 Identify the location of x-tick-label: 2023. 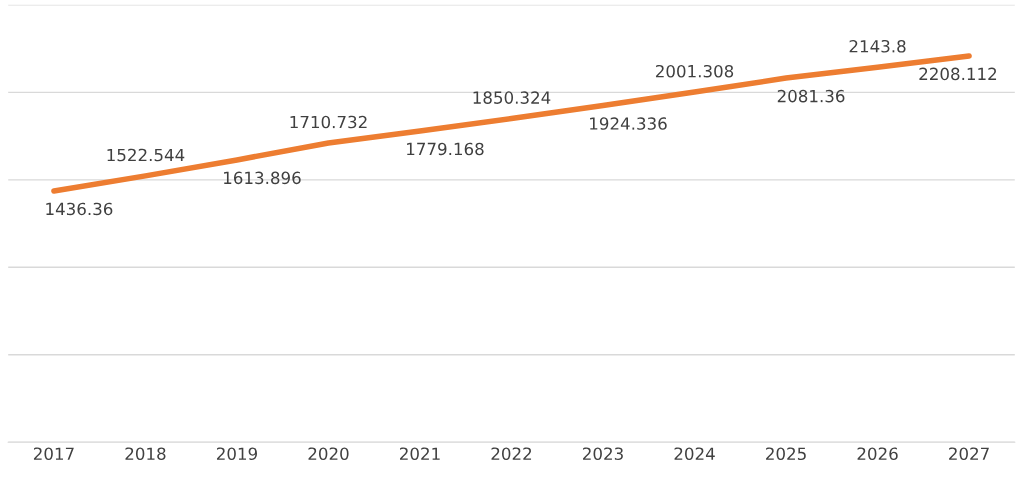
(603, 454).